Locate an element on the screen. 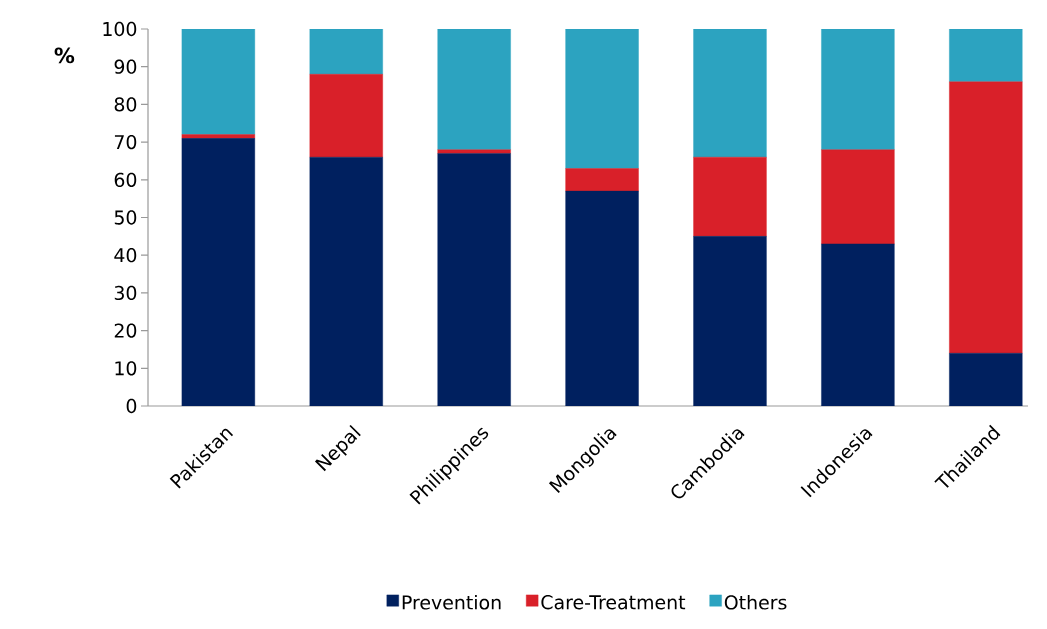 This screenshot has width=1047, height=629. y-tick-label: 20 is located at coordinates (125, 330).